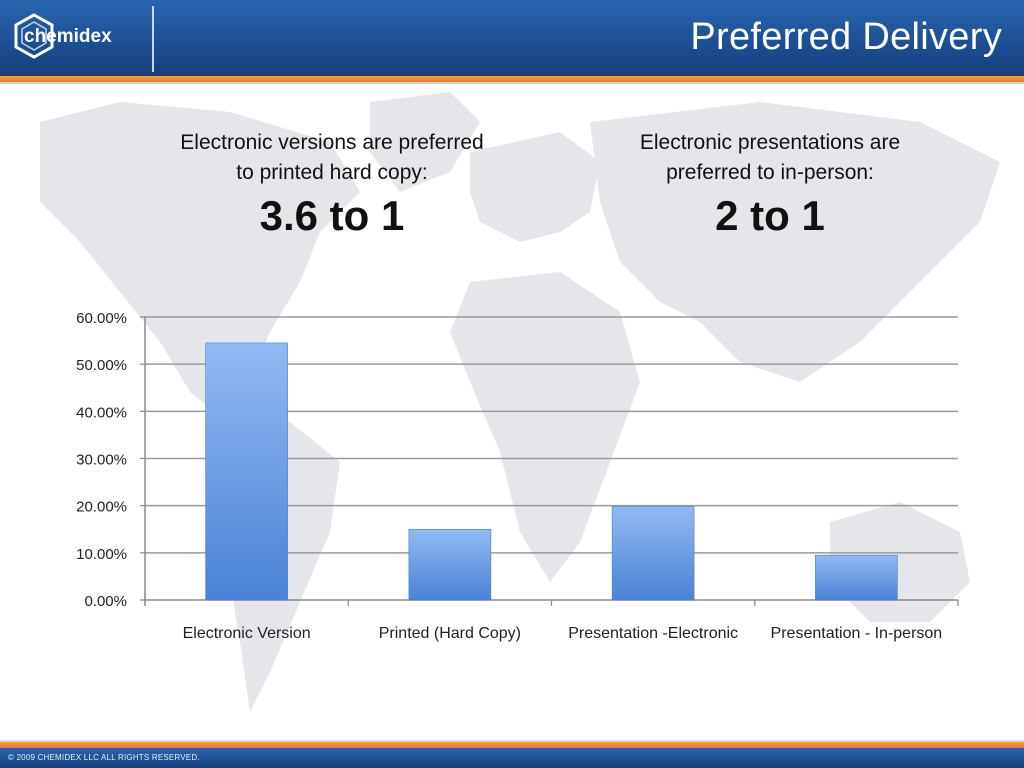  What do you see at coordinates (512, 38) in the screenshot?
I see `slide-header: chemidex Preferred Delivery` at bounding box center [512, 38].